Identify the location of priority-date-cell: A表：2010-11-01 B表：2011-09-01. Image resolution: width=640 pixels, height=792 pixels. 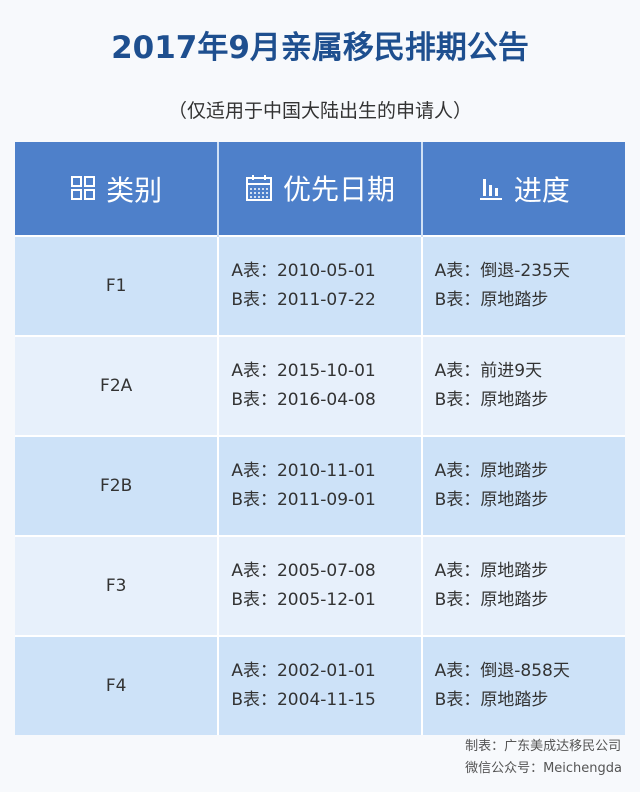
(320, 485).